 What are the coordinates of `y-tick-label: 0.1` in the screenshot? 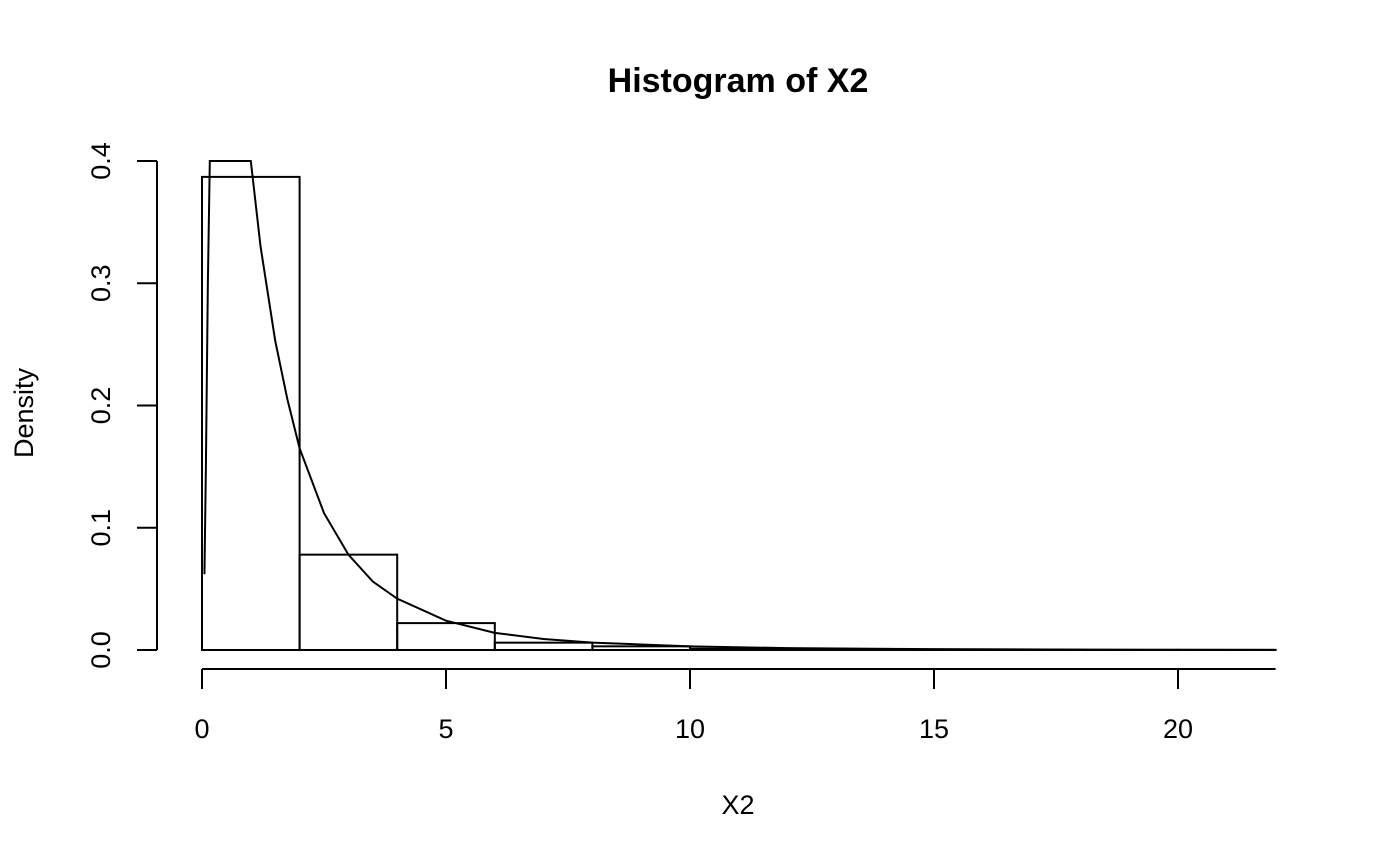 It's located at (101, 528).